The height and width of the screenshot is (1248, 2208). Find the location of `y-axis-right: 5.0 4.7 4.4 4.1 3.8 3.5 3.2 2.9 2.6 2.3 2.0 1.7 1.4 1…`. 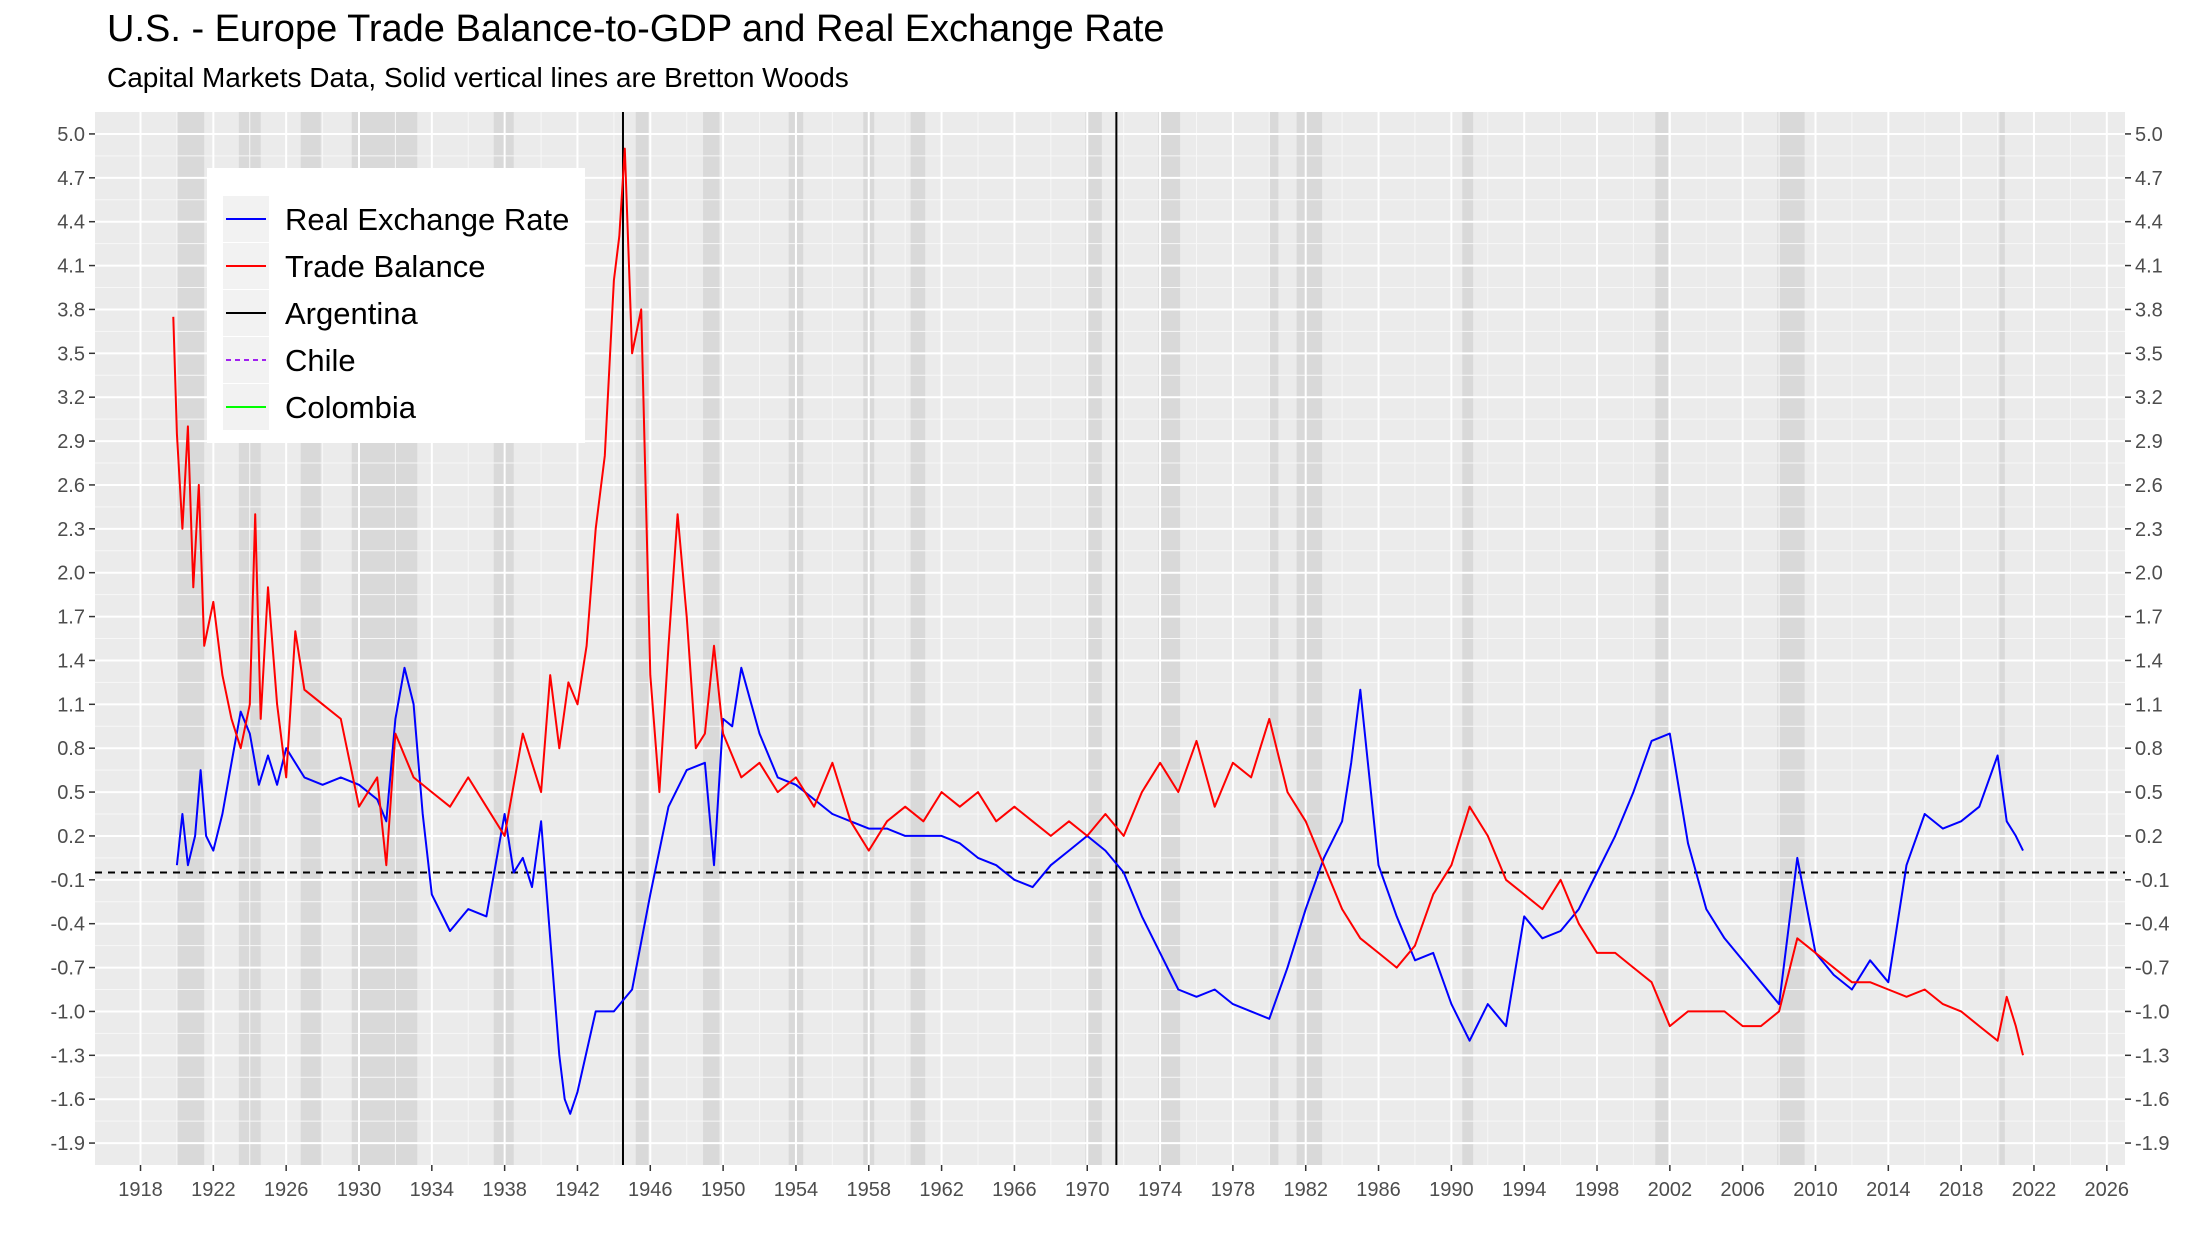

y-axis-right: 5.0 4.7 4.4 4.1 3.8 3.5 3.2 2.9 2.6 2.3 2.0 1.7 1.4 1… is located at coordinates (2147, 639).